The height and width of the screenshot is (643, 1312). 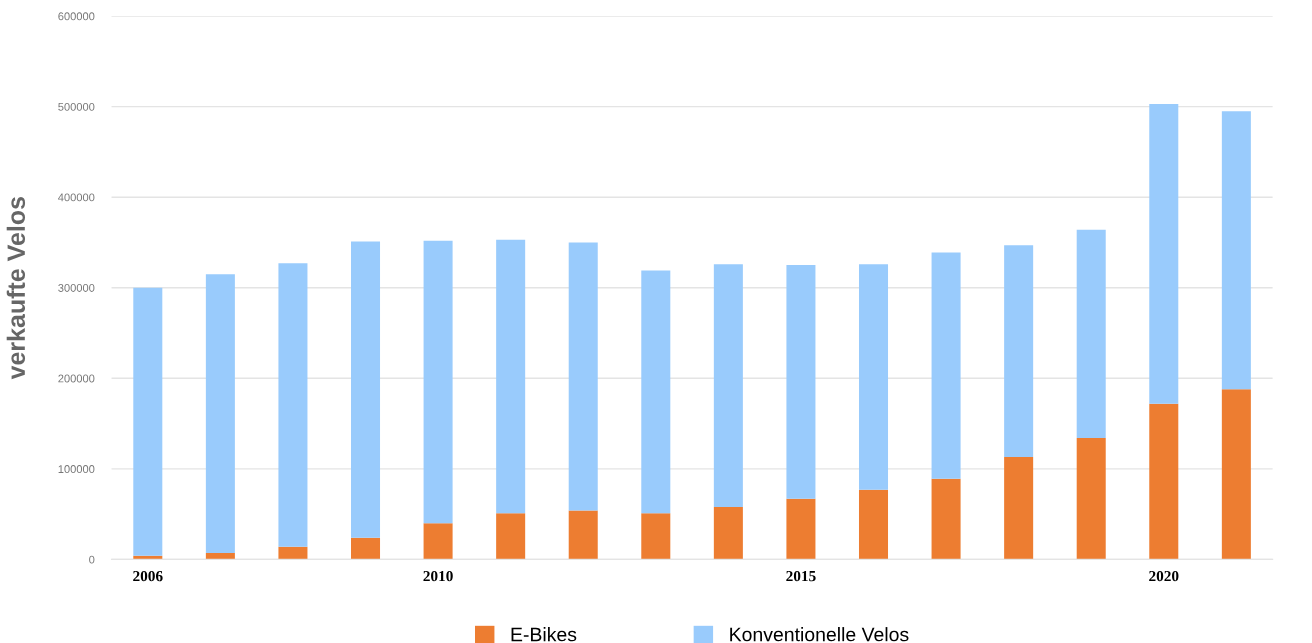 I want to click on y-tick-label: 600000, so click(x=76, y=16).